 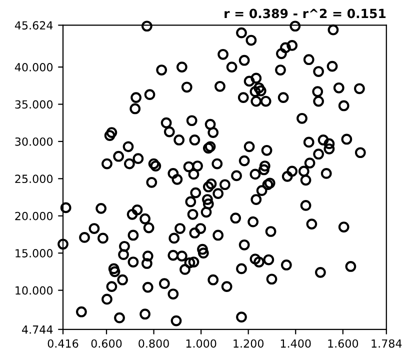 What do you see at coordinates (33, 67) in the screenshot?
I see `y-tick-label: 40.000` at bounding box center [33, 67].